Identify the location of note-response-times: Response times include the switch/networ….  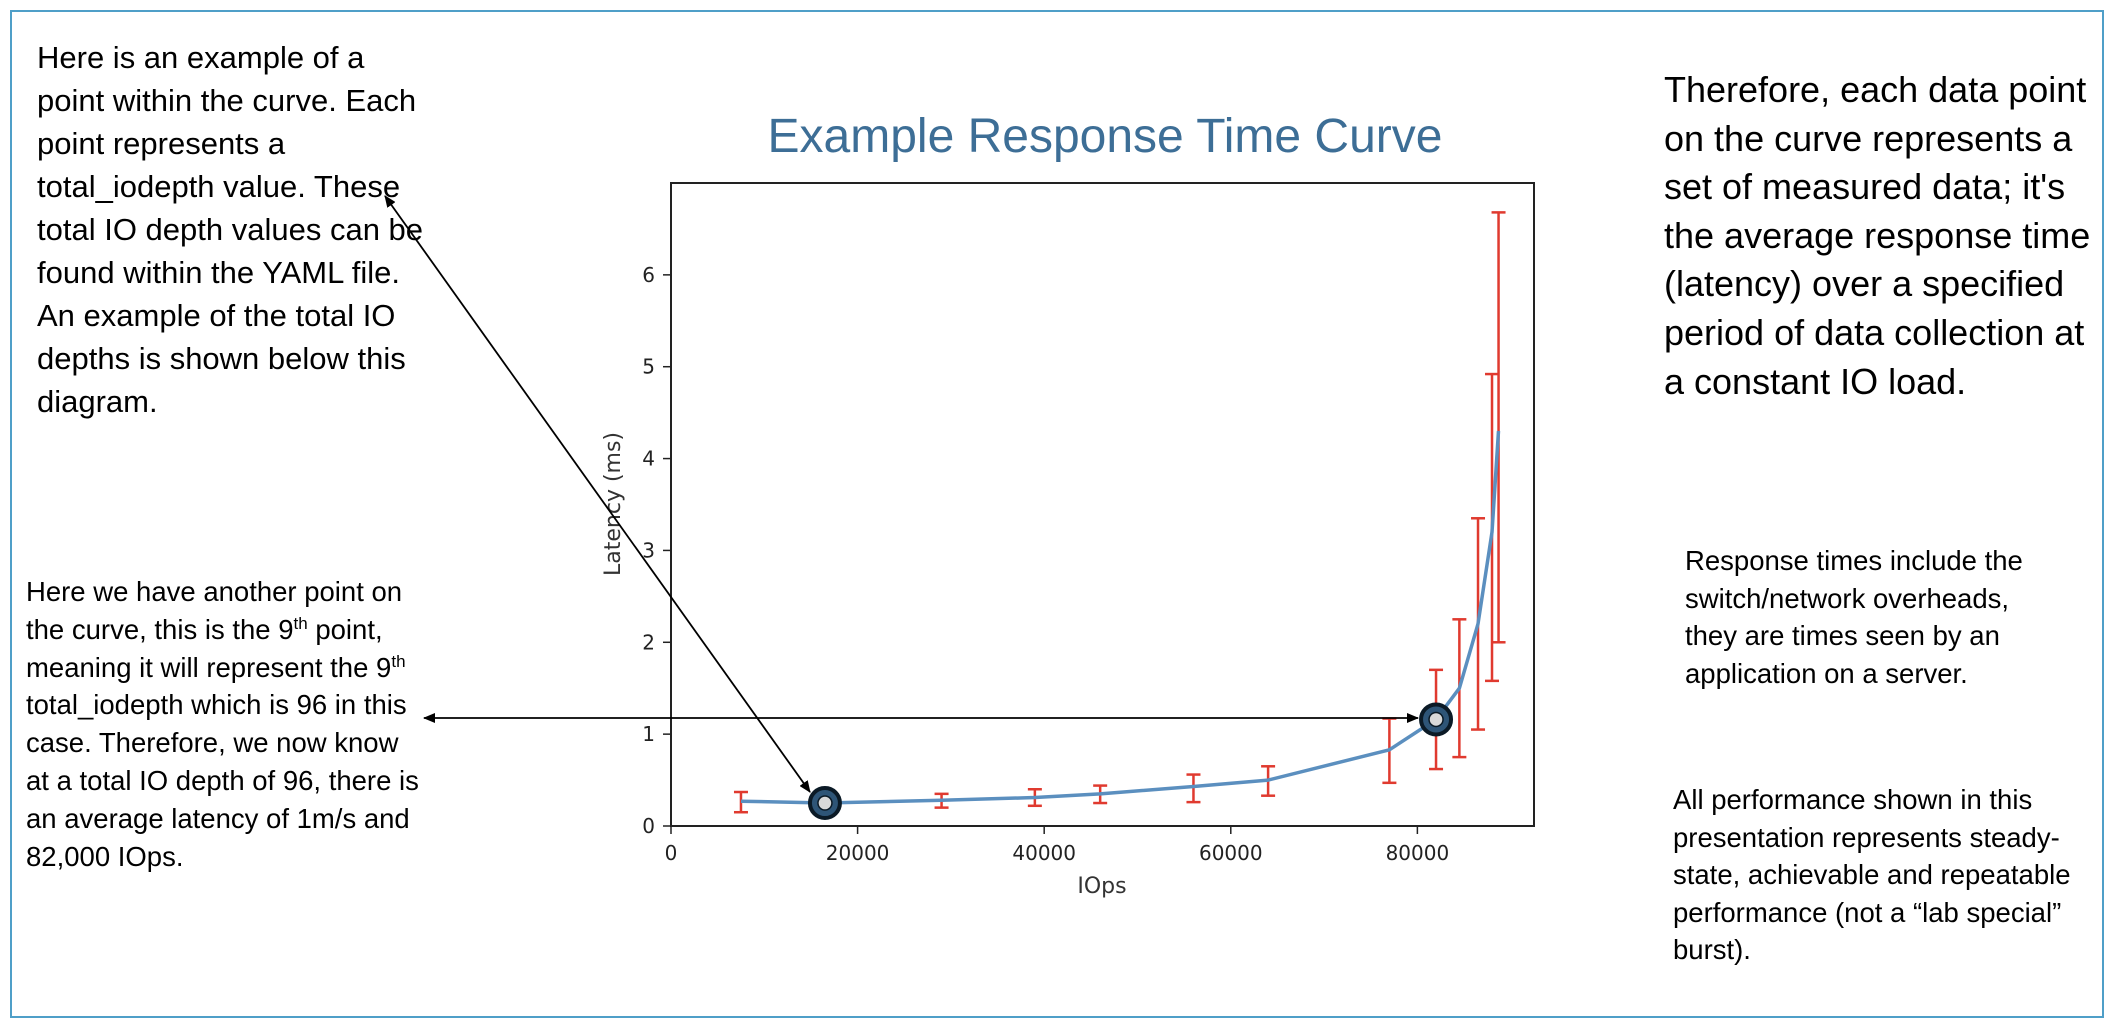
(1854, 617).